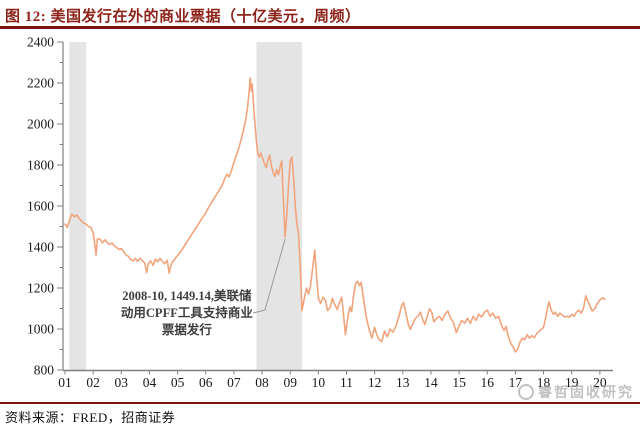 The height and width of the screenshot is (428, 640). I want to click on y-tick-label: 1200, so click(40, 288).